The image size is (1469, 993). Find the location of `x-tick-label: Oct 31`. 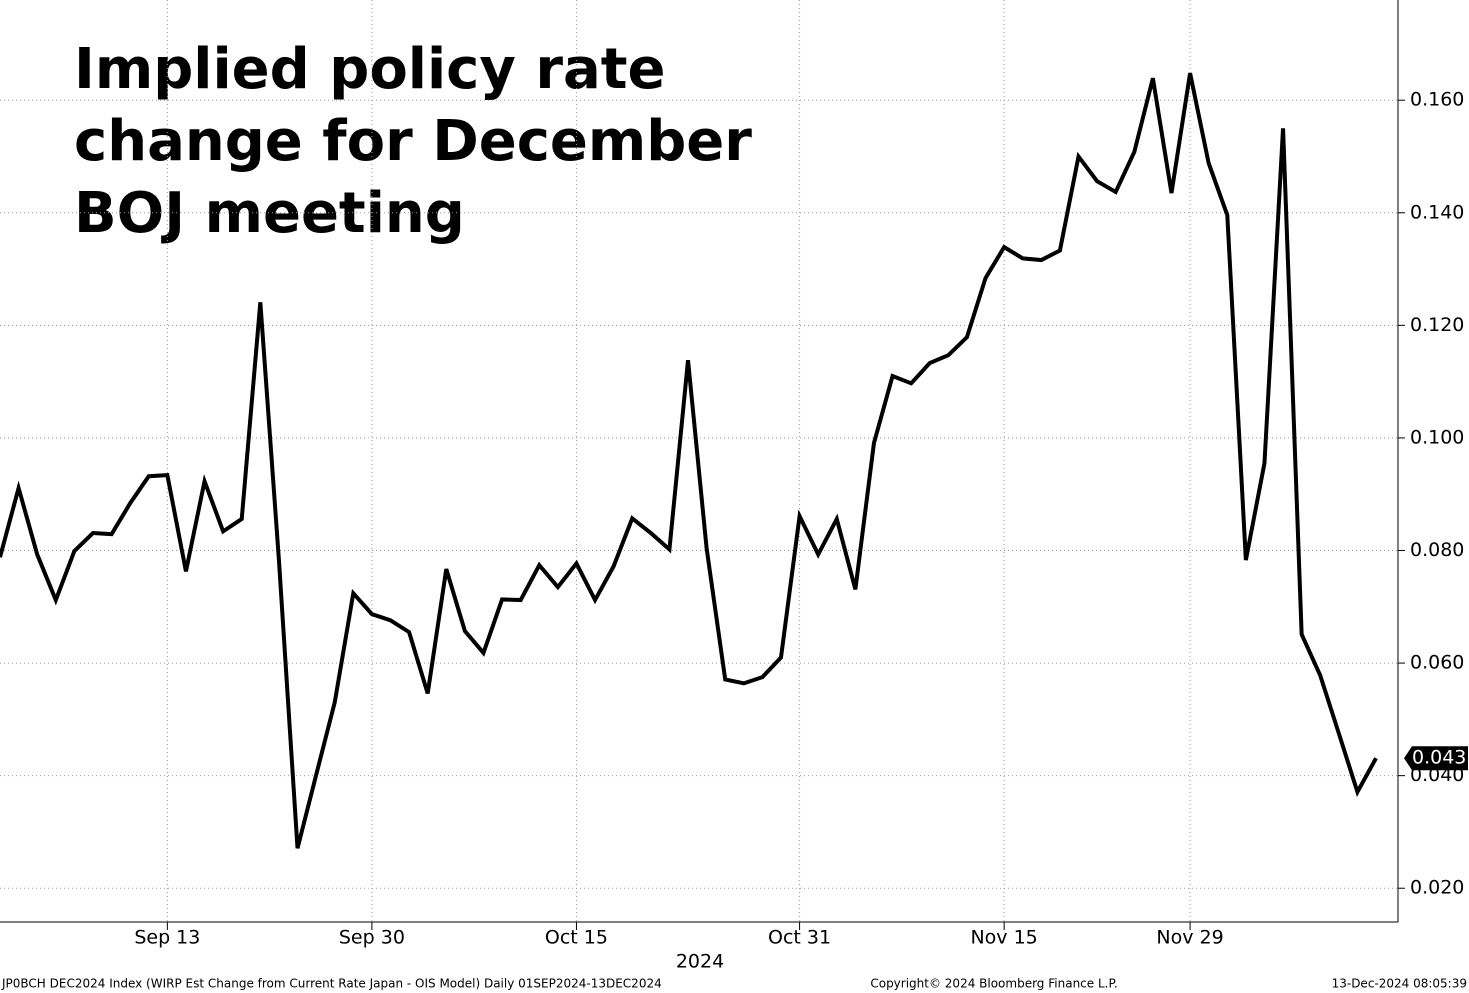

x-tick-label: Oct 31 is located at coordinates (799, 938).